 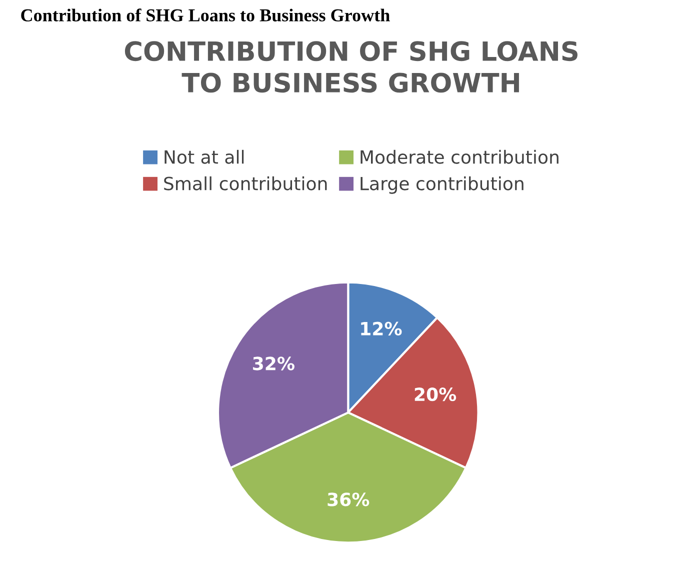 What do you see at coordinates (351, 67) in the screenshot?
I see `chart-title: CONTRIBUTION OF SHG LOANS TO BUSINESS GROWTH` at bounding box center [351, 67].